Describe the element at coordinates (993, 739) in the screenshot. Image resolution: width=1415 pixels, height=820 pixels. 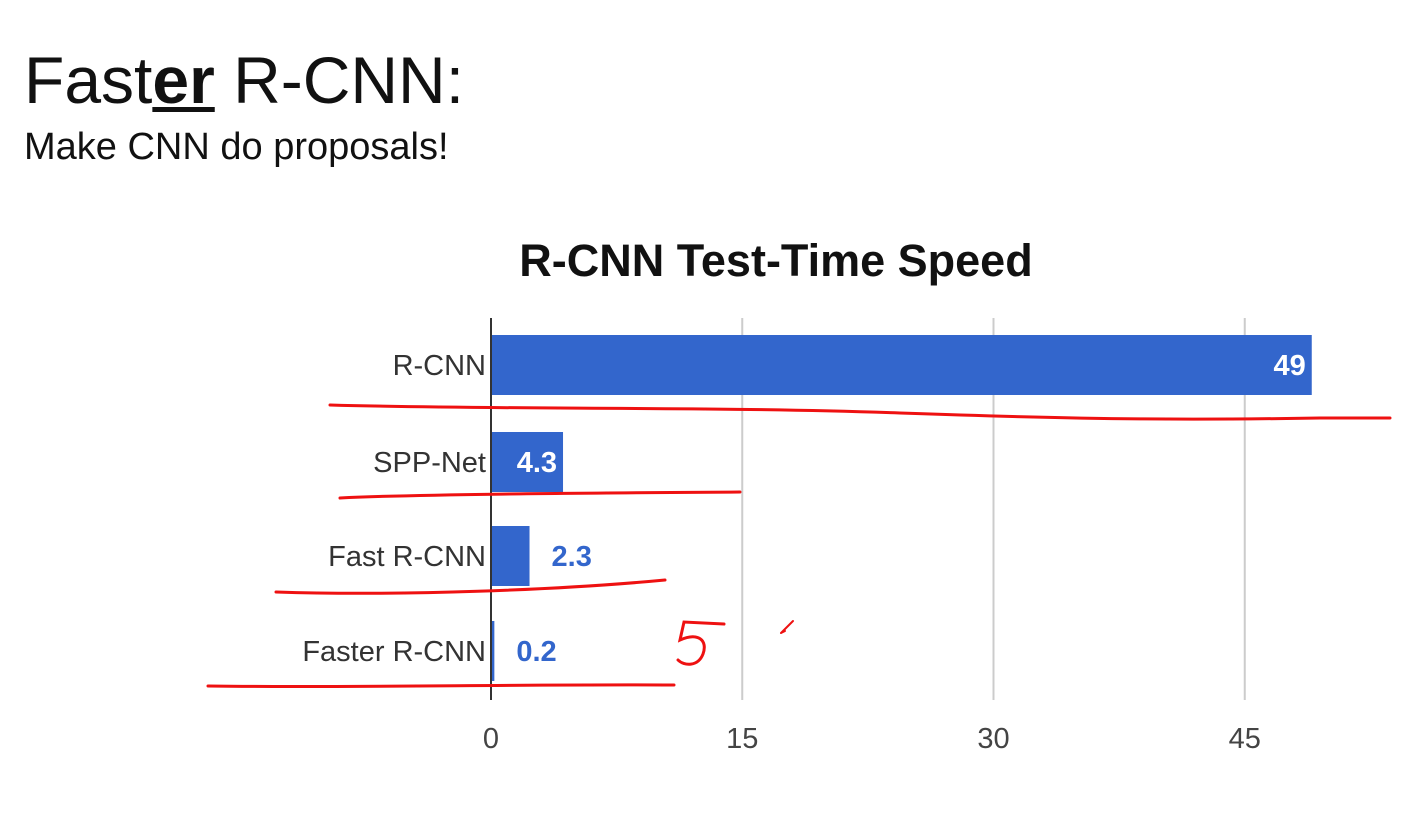
I see `x-tick-label: 30` at that location.